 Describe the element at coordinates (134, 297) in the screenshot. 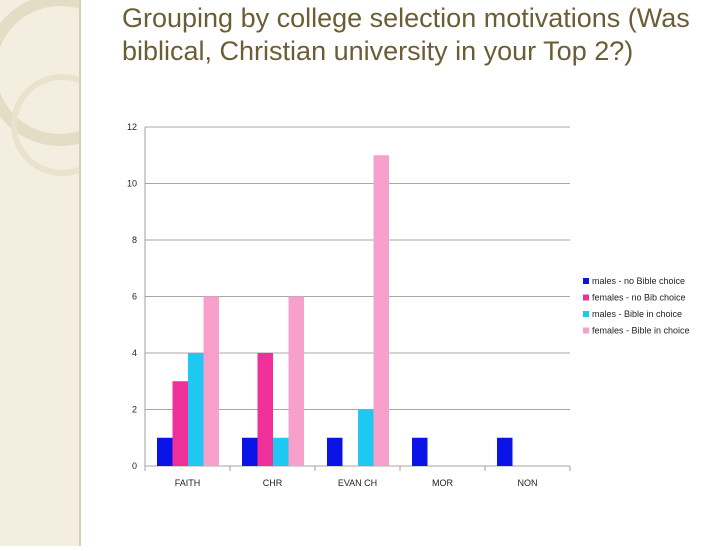

I see `y-tick-label: 6` at that location.